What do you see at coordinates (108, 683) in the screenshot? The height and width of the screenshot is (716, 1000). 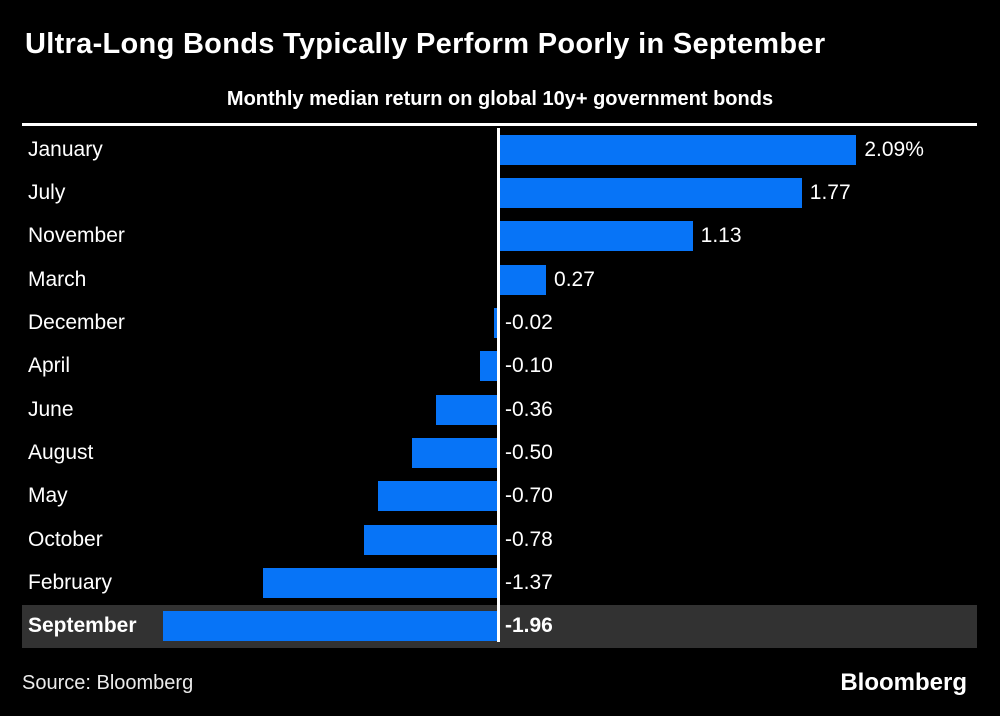 I see `source-text: Source: Bloomberg` at bounding box center [108, 683].